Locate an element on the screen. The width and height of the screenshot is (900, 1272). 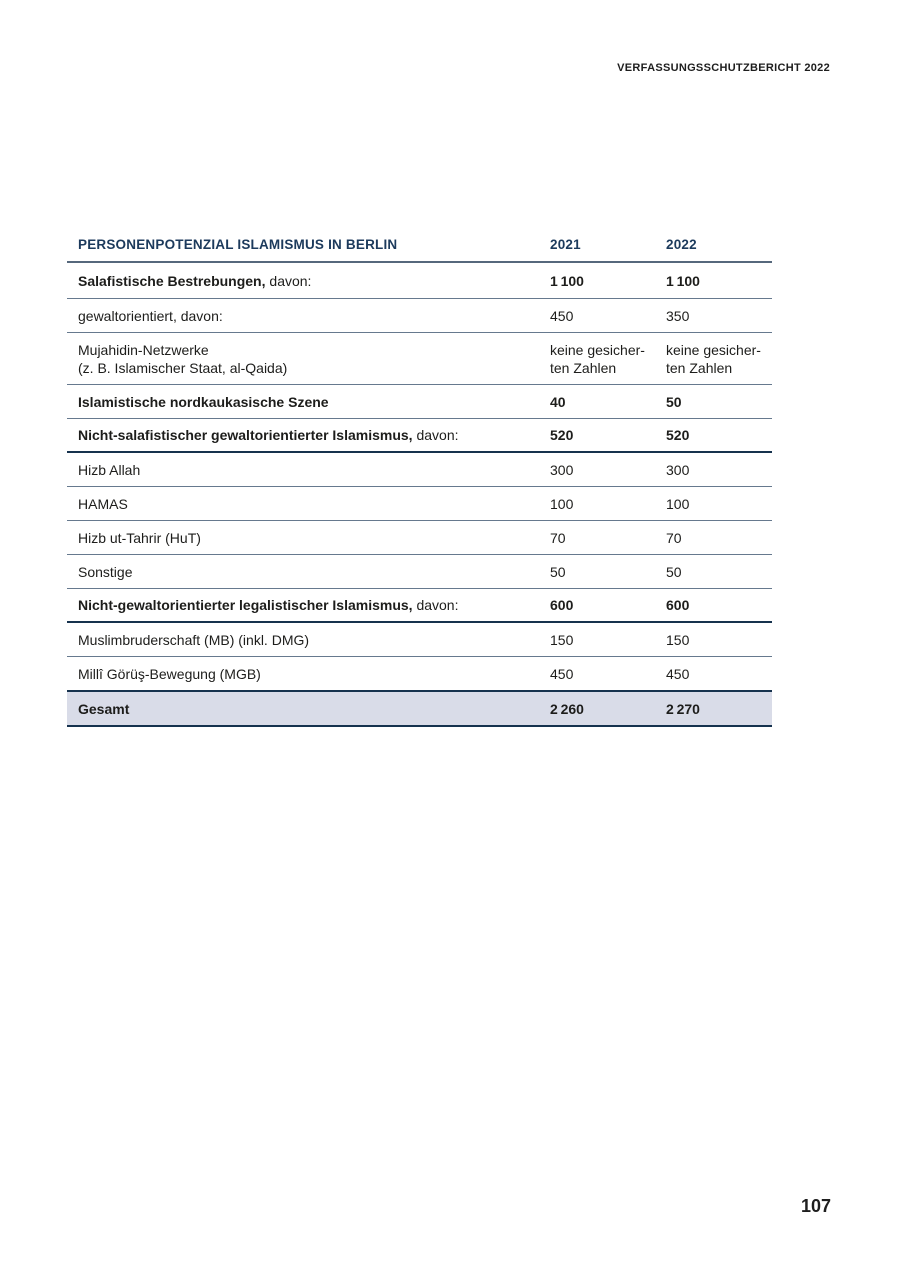
value-2021: 70 is located at coordinates (558, 537).